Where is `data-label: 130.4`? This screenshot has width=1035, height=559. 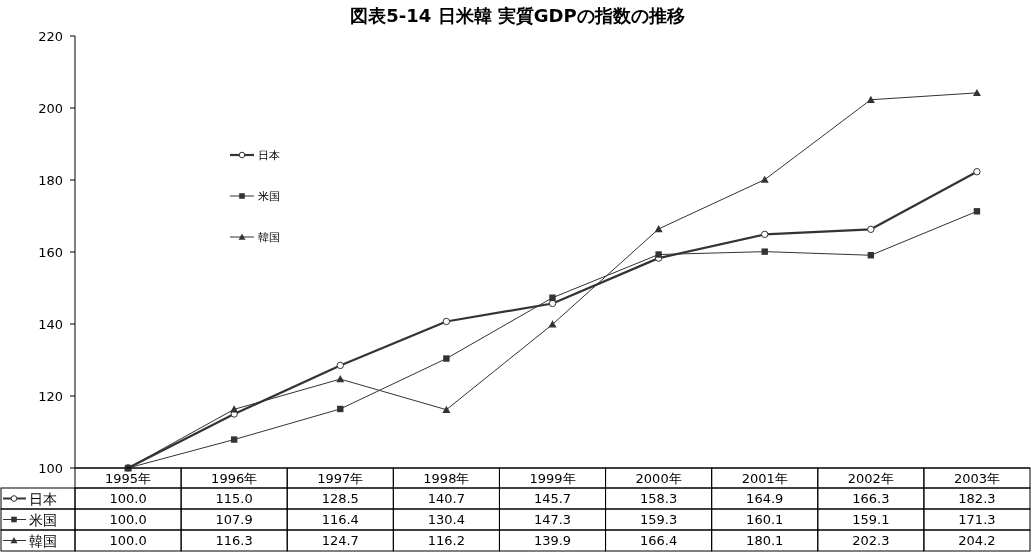
data-label: 130.4 is located at coordinates (446, 519).